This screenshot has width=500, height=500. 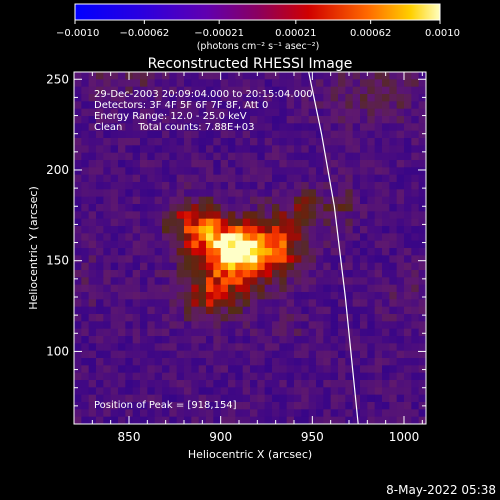 What do you see at coordinates (258, 46) in the screenshot?
I see `colorbar-units-label: (photons cm⁻² s⁻¹ asec⁻²)` at bounding box center [258, 46].